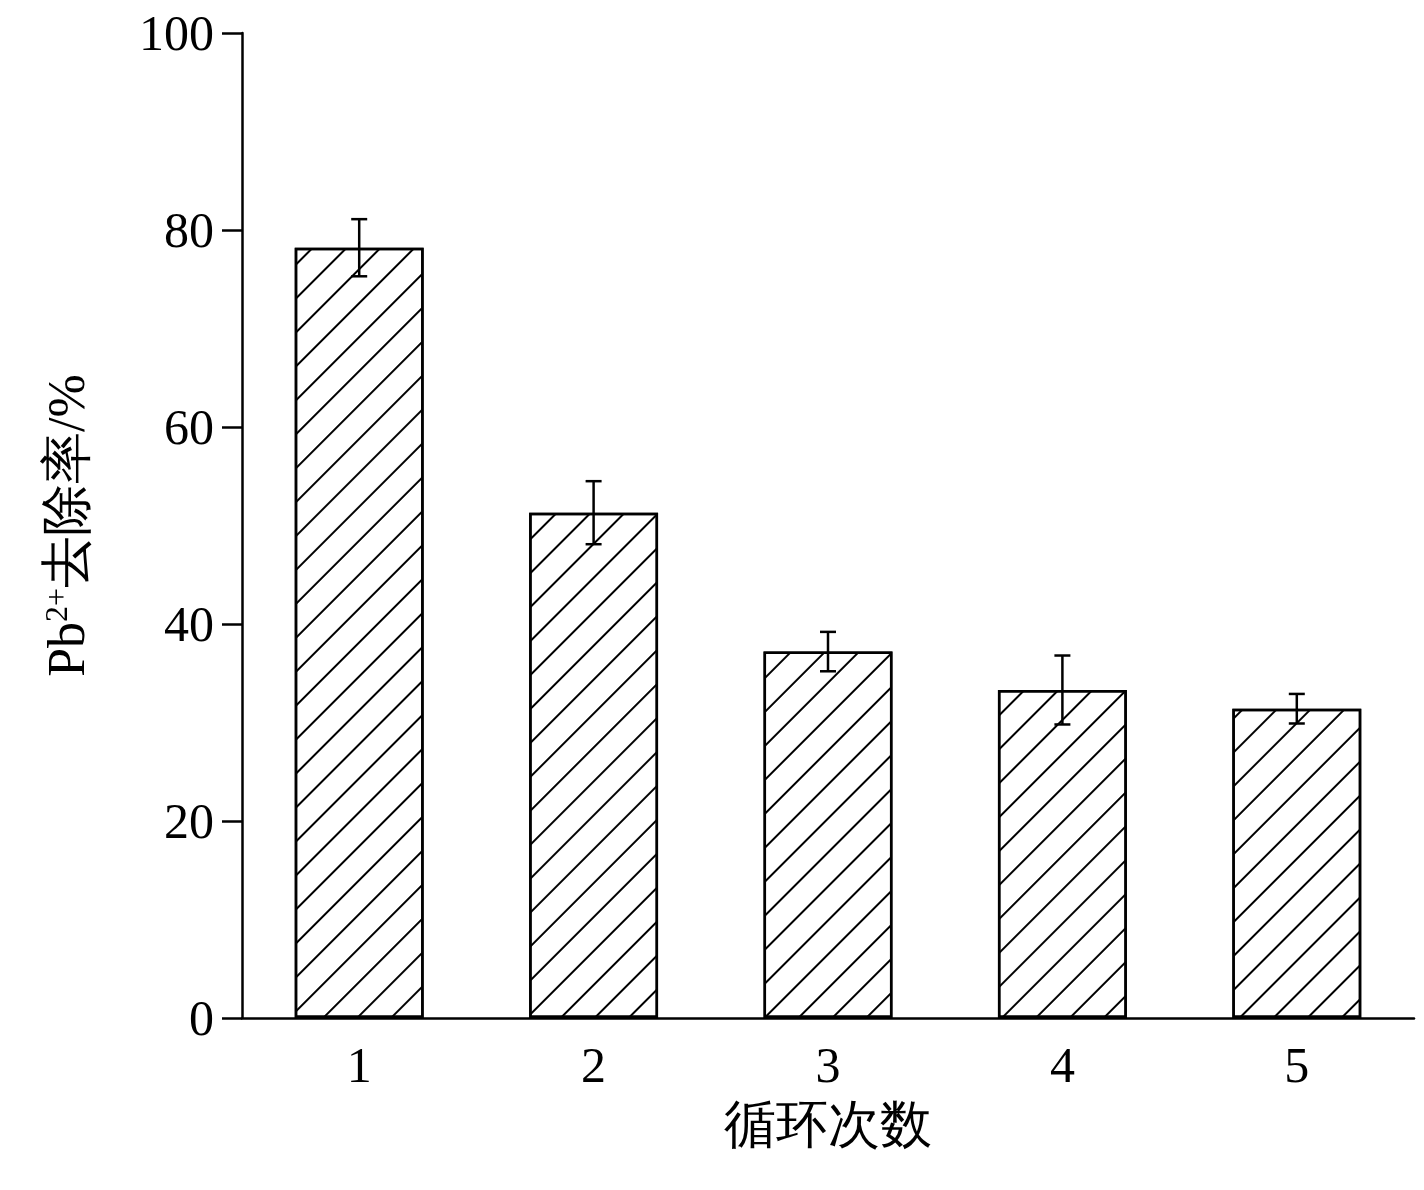  I want to click on y-tick-label: 80, so click(189, 230).